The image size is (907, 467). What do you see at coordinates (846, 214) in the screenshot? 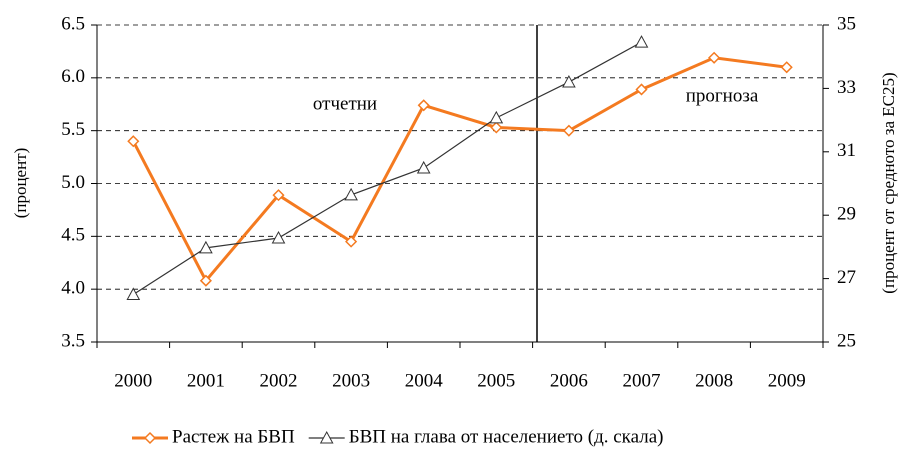
I see `y2-tick-label: 29` at bounding box center [846, 214].